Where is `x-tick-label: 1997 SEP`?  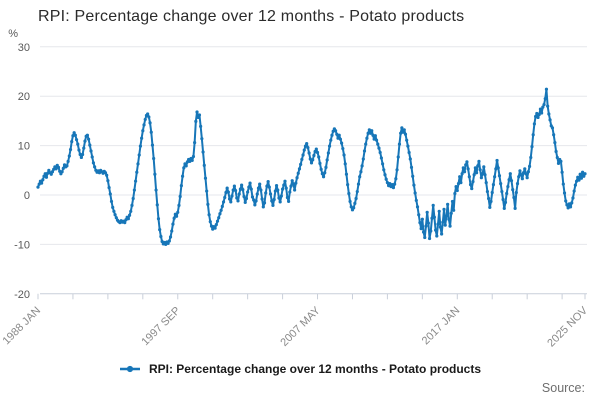
x-tick-label: 1997 SEP is located at coordinates (161, 327).